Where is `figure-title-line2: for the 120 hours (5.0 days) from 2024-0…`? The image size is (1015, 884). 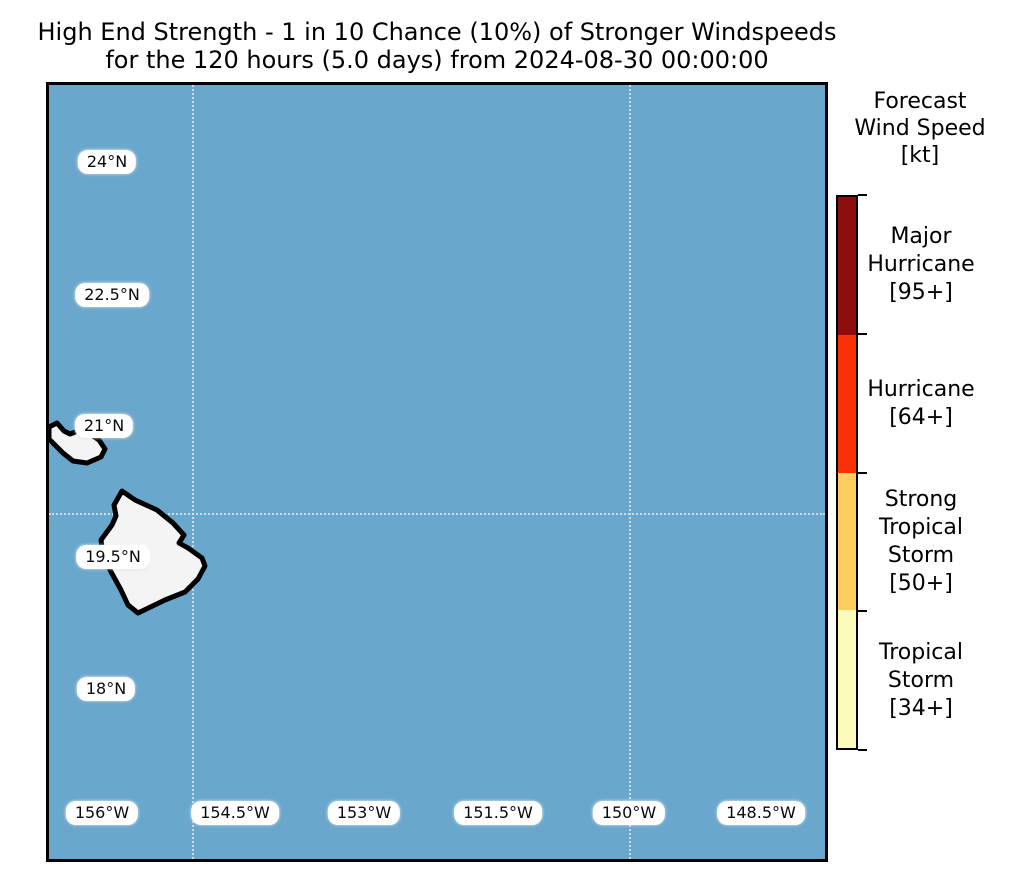
figure-title-line2: for the 120 hours (5.0 days) from 2024-0… is located at coordinates (437, 60).